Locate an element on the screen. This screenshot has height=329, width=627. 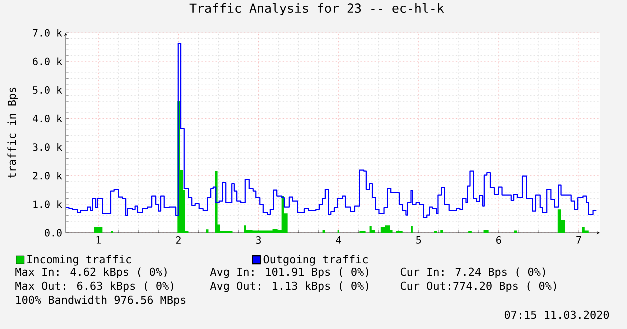
text: Cur In: 7.24 Bps ( 0%) is located at coordinates (473, 273).